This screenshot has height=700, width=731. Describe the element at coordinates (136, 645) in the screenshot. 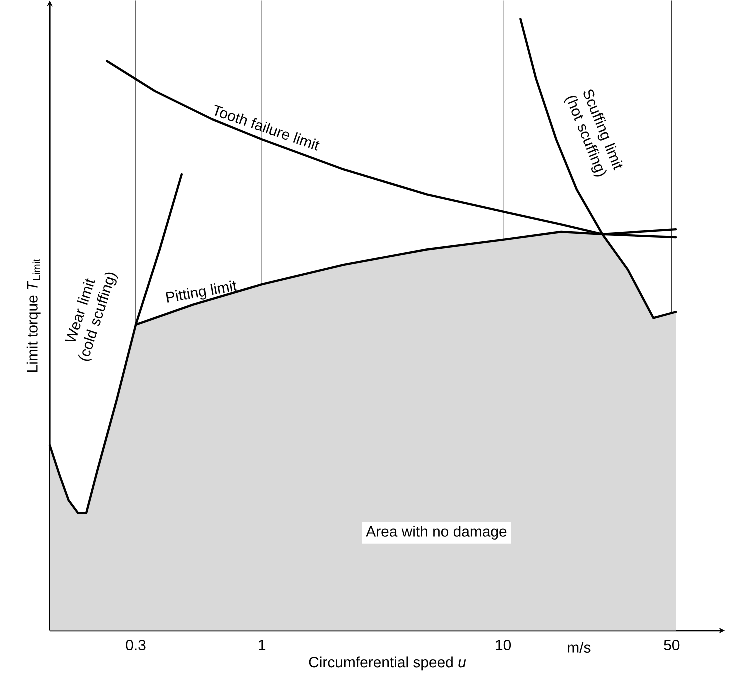

I see `x-tick-label: 0.3` at that location.